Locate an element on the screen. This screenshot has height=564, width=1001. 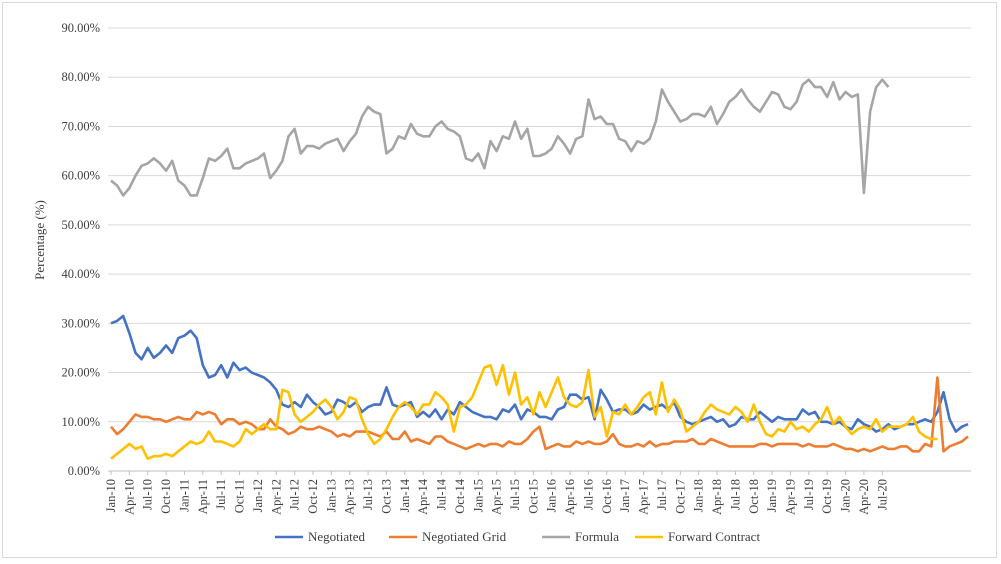
x-tick-label: Jul-18 is located at coordinates (735, 494).